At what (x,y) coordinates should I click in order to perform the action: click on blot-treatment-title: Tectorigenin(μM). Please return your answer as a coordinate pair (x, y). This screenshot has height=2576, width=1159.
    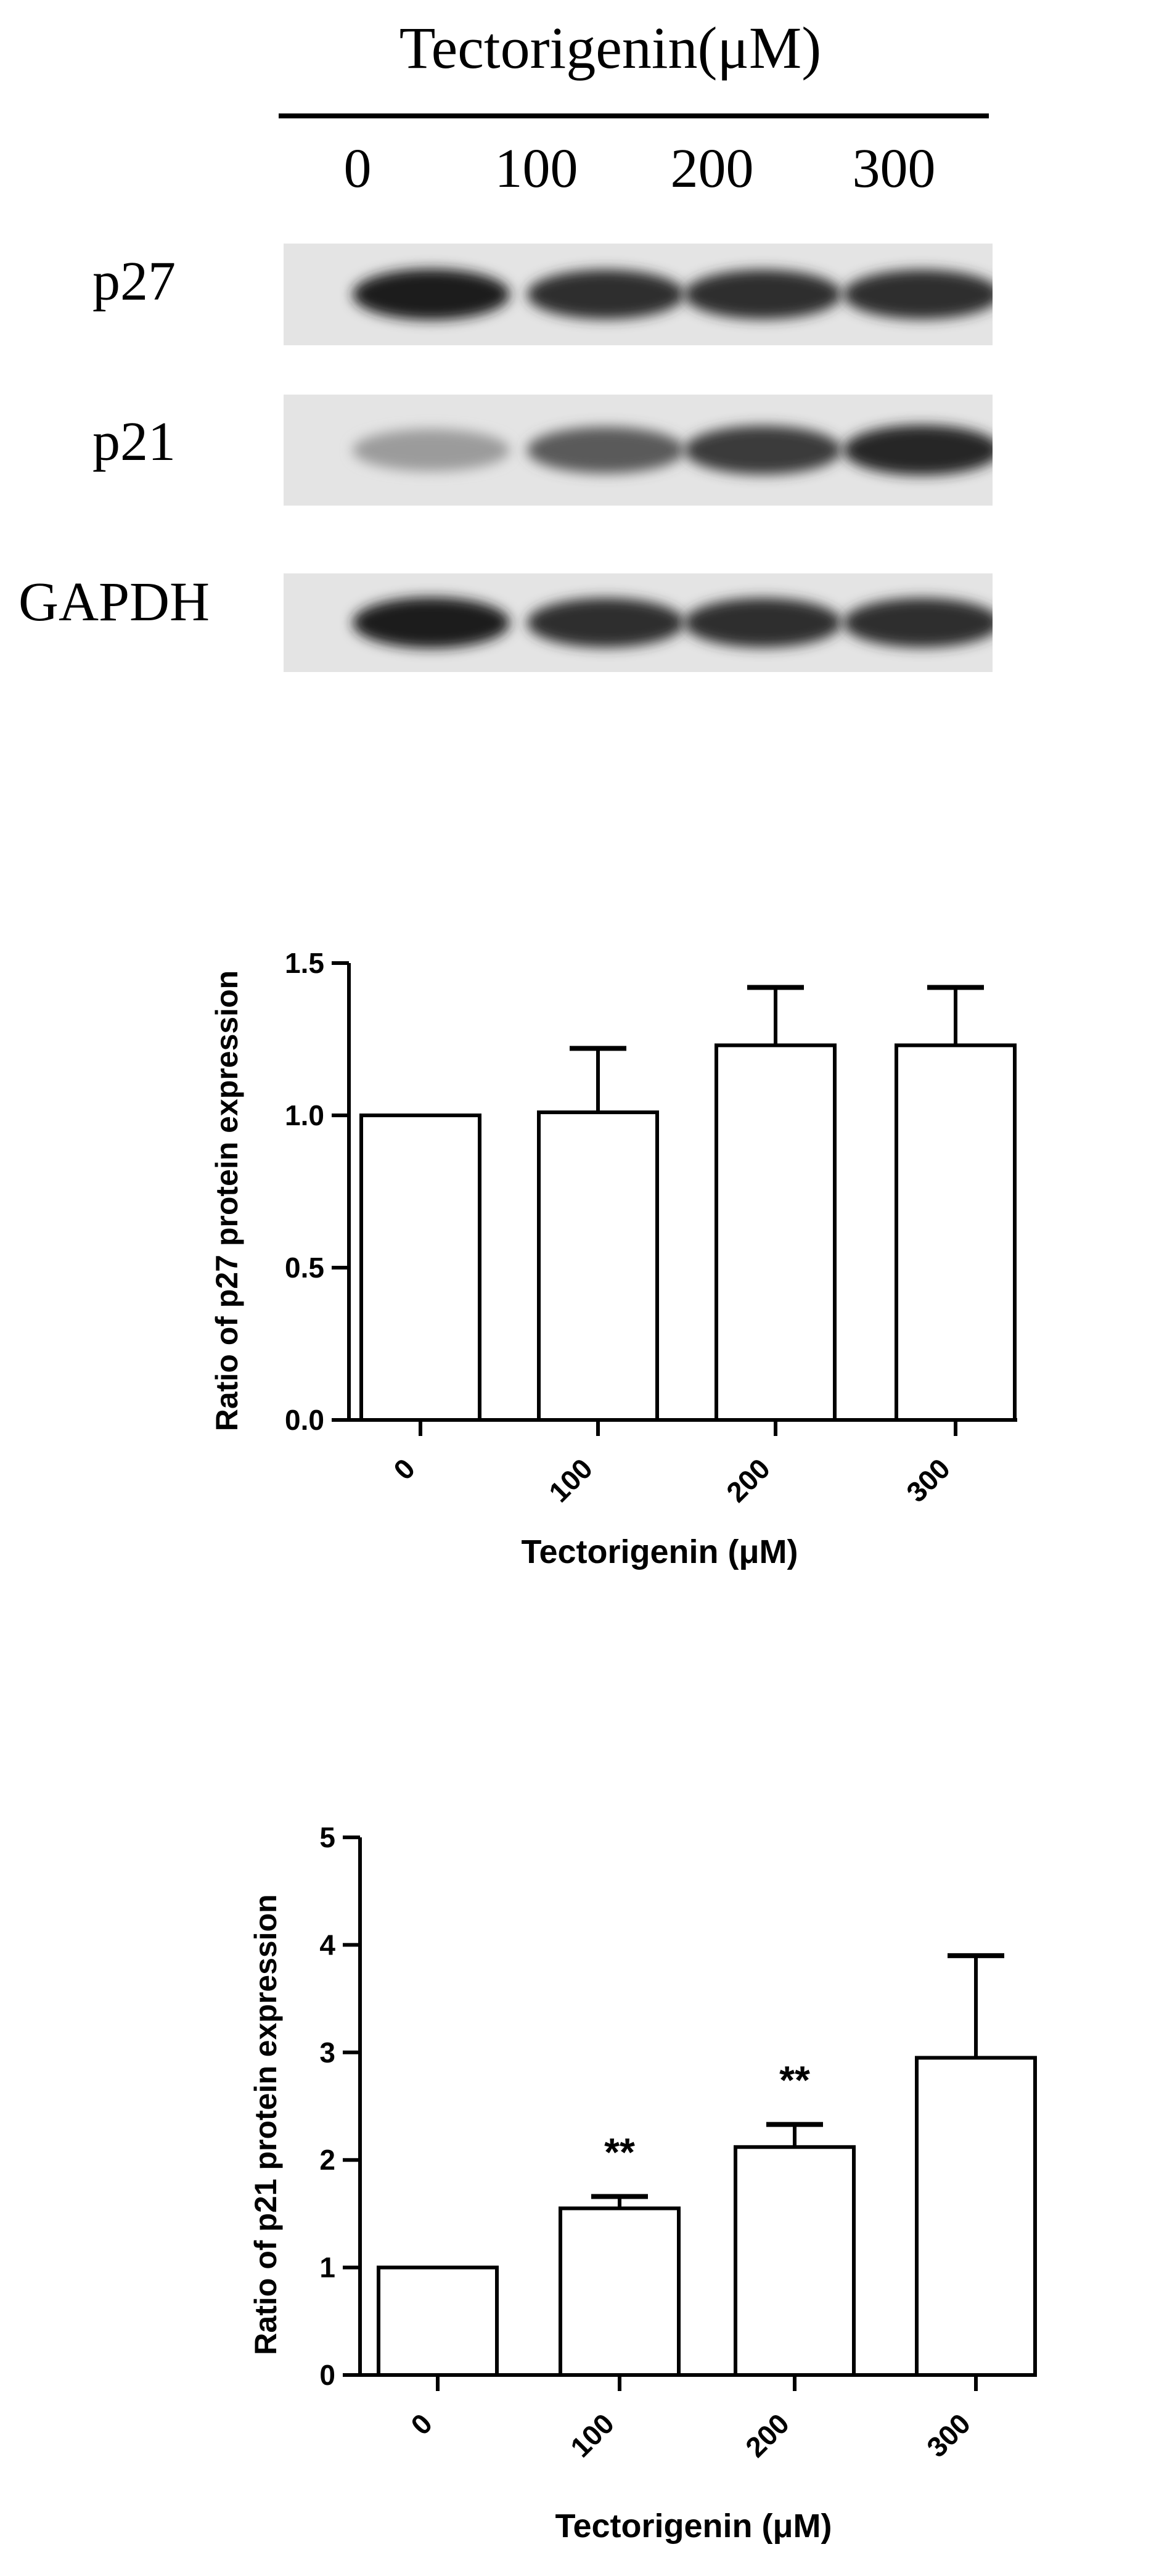
    Looking at the image, I should click on (610, 48).